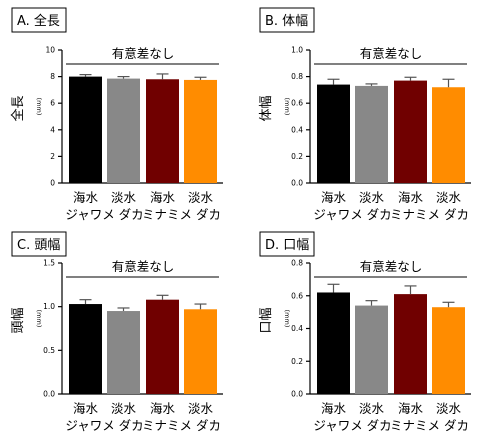 This screenshot has width=480, height=443. I want to click on panel-label: A. 全長, so click(38, 21).